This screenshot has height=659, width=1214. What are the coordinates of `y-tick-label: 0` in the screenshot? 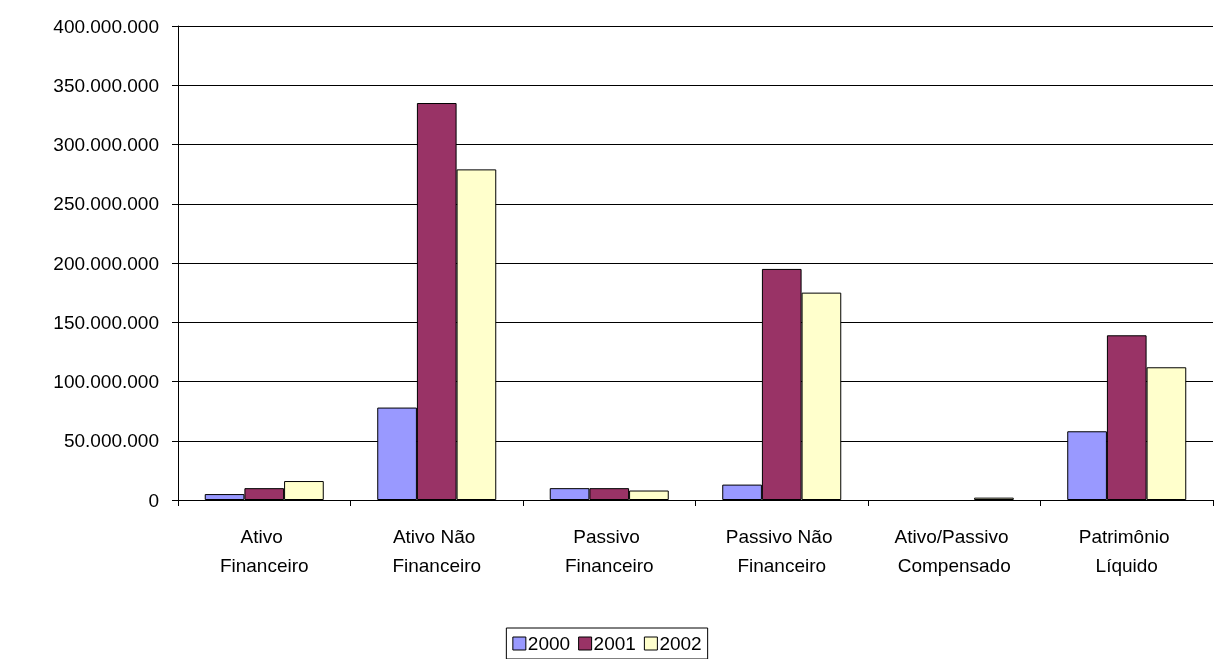 It's located at (153, 500).